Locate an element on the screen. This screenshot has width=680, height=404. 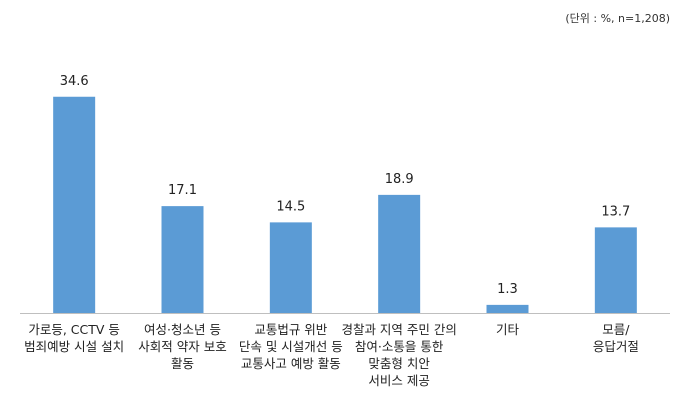
category-label-line: 여성·청소년 등 is located at coordinates (182, 329).